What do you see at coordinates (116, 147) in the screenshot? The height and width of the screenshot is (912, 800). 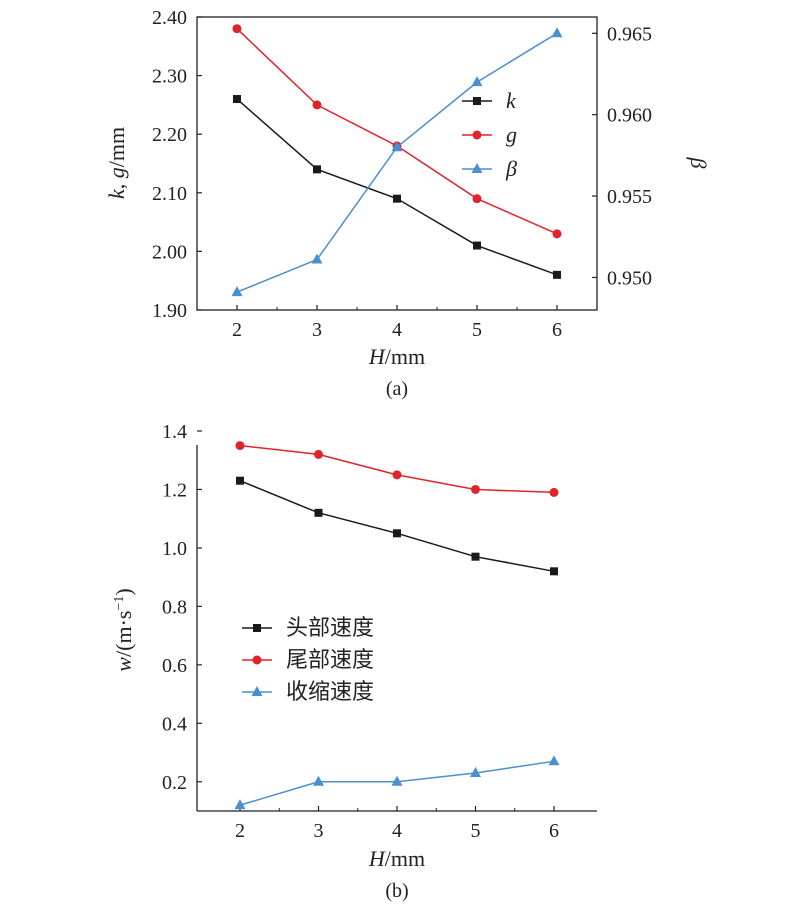 I see `chart-a-ylabel-unit: /mm` at bounding box center [116, 147].